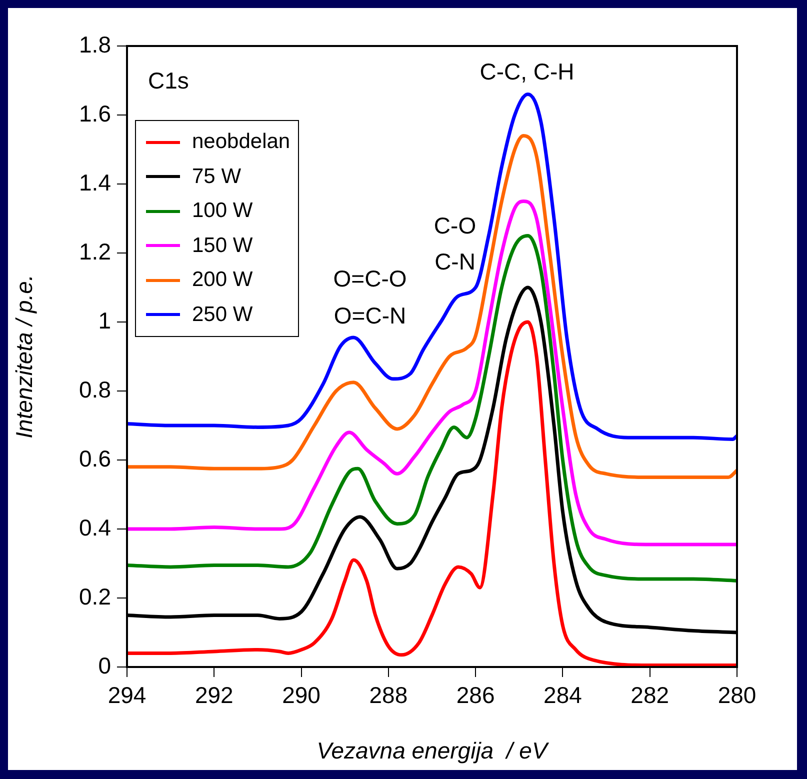 The image size is (807, 779). Describe the element at coordinates (222, 315) in the screenshot. I see `legend-label: 250 W` at that location.